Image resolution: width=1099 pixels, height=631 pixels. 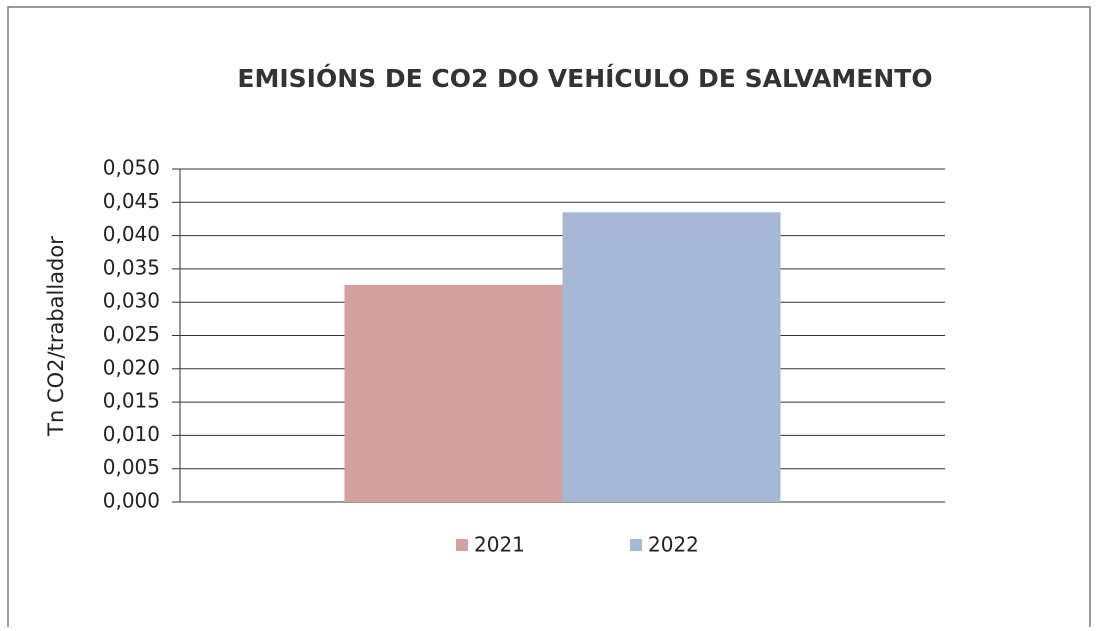 What do you see at coordinates (499, 545) in the screenshot?
I see `legend-label: 2021` at bounding box center [499, 545].